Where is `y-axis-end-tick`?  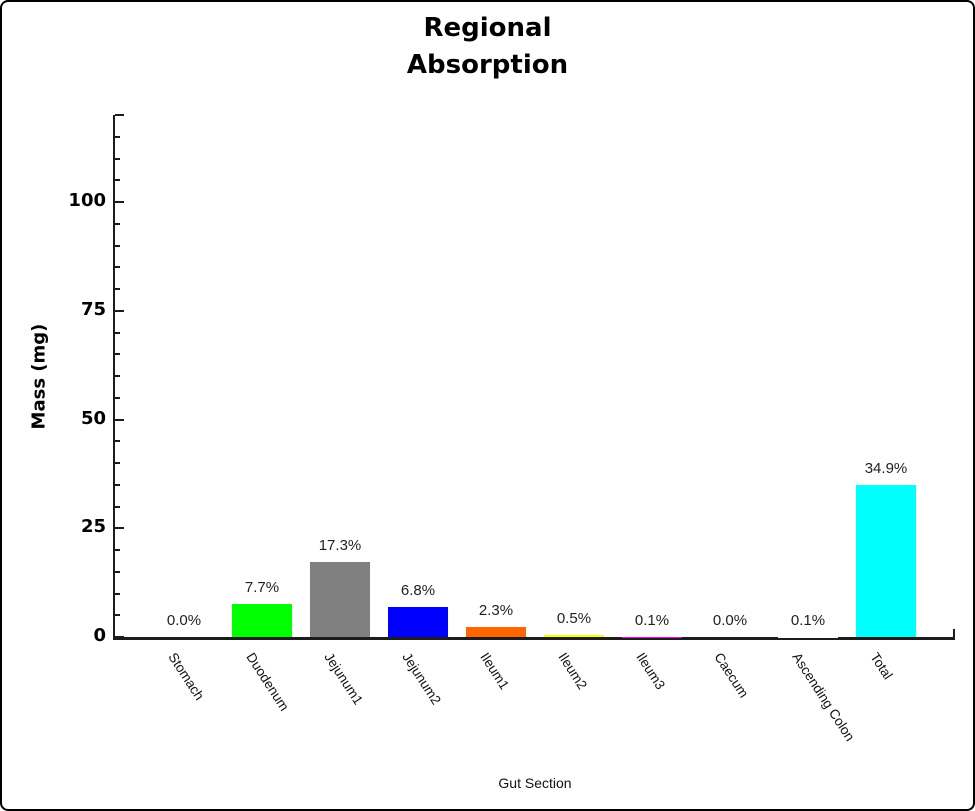 y-axis-end-tick is located at coordinates (119, 115).